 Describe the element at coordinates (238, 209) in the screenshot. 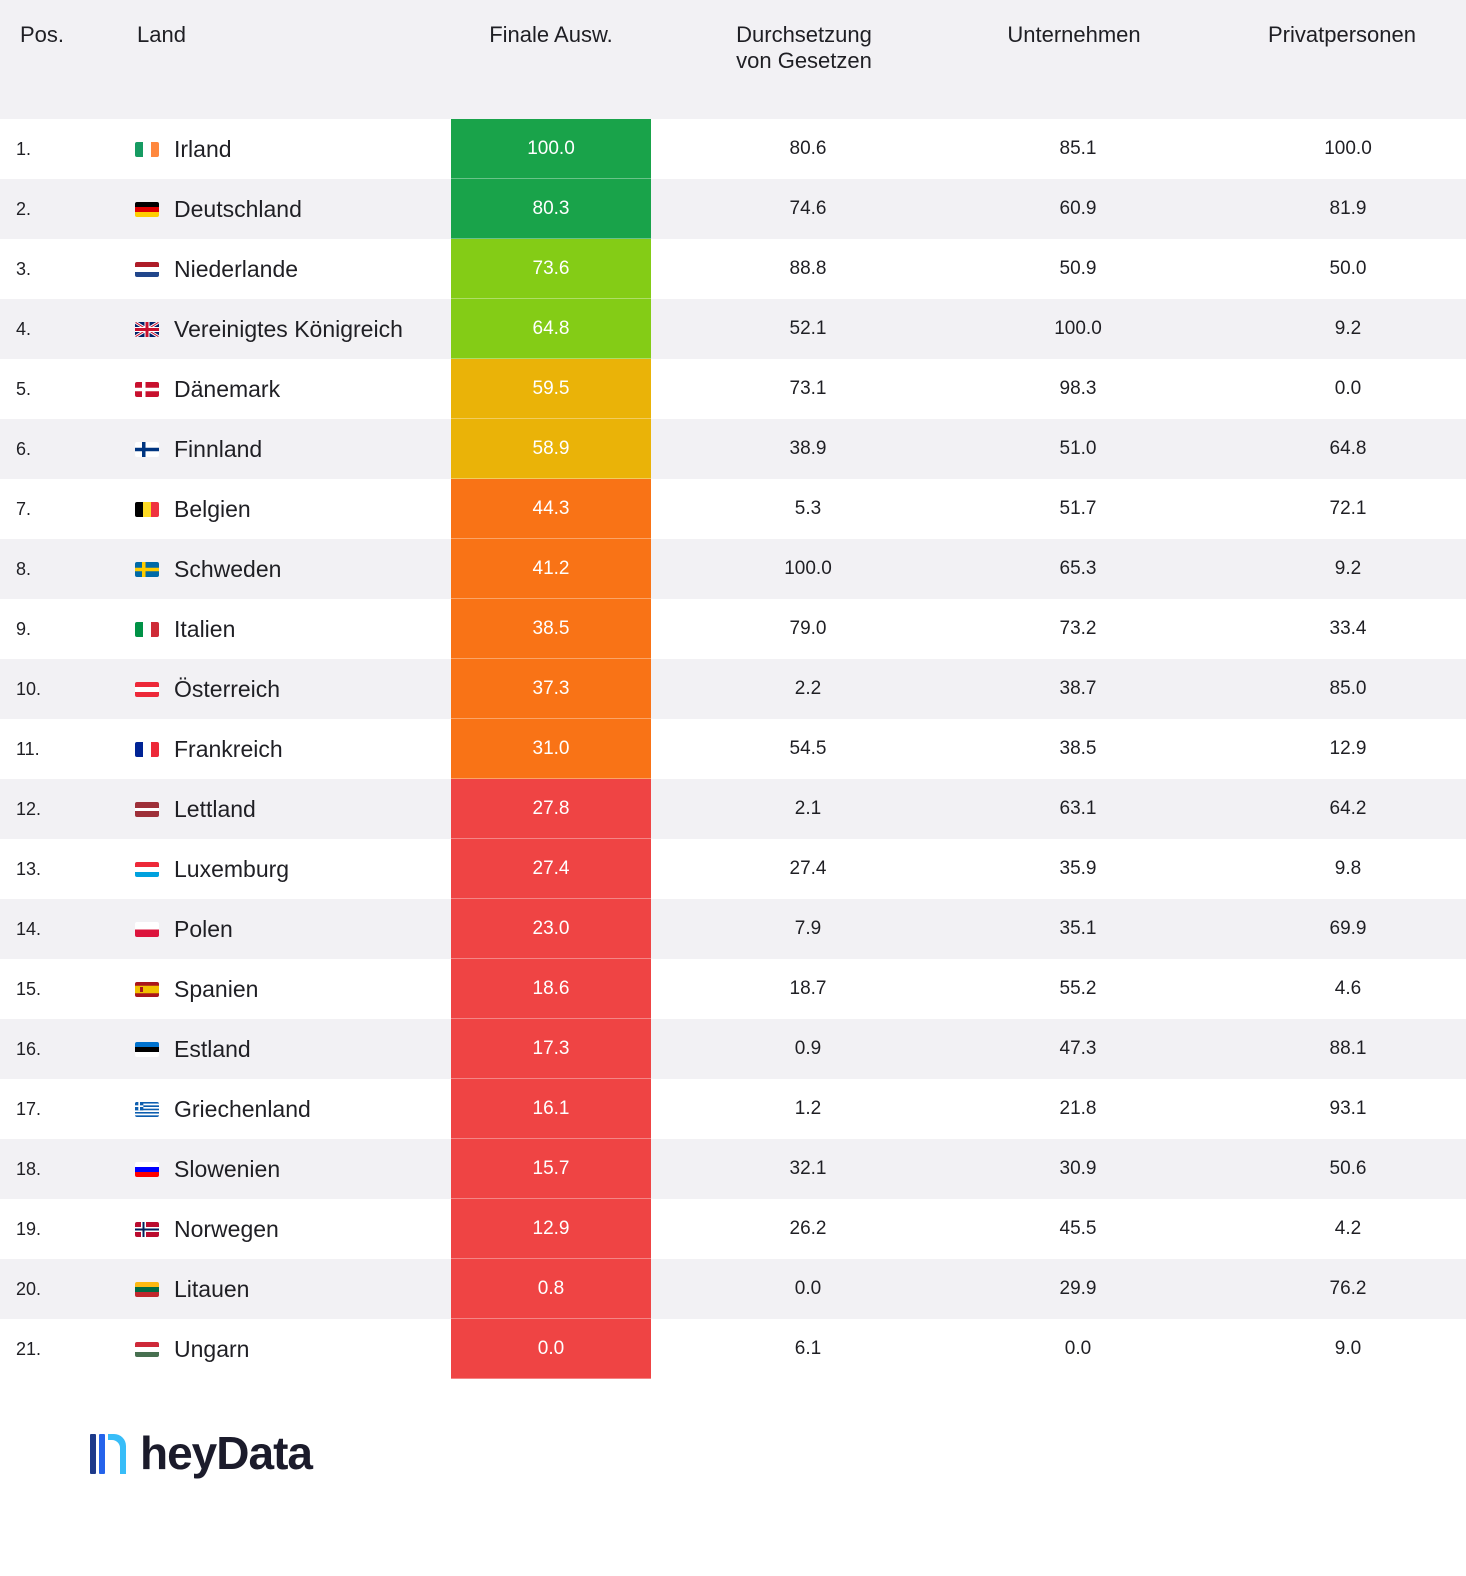

I see `country-name: Deutschland` at that location.